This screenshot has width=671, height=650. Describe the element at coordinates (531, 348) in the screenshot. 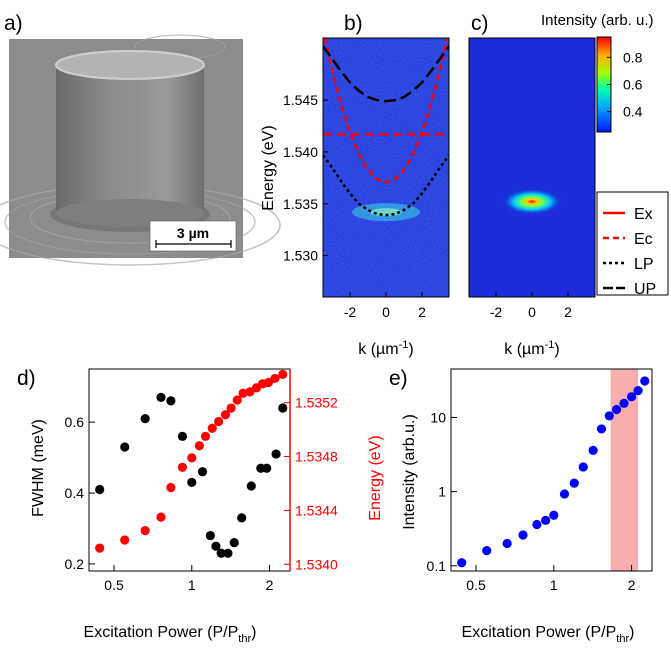

I see `panel-c-xlabel: k (µm-1)` at that location.